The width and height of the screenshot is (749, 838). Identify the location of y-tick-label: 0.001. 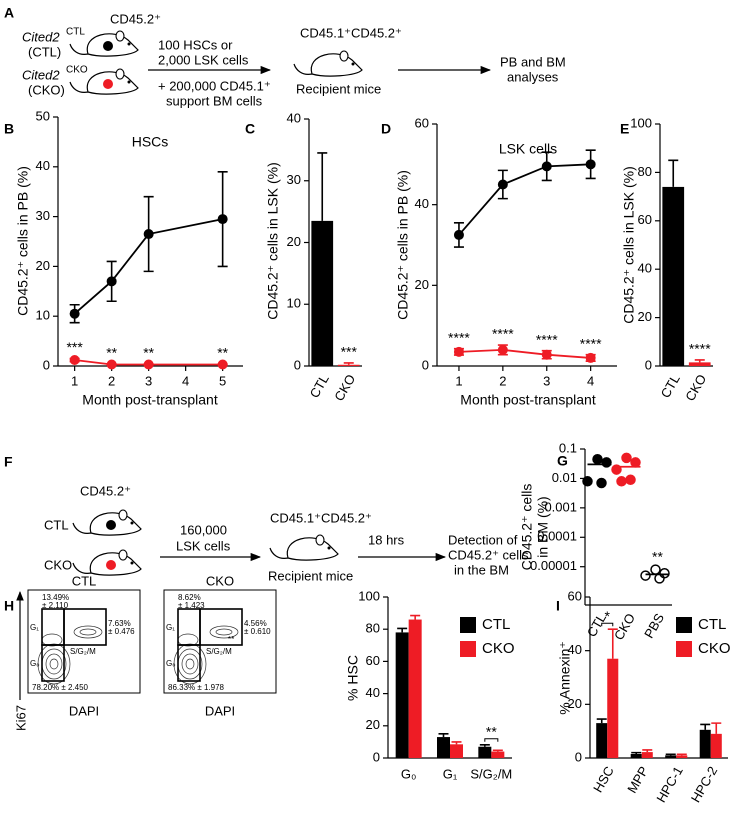
(560, 506).